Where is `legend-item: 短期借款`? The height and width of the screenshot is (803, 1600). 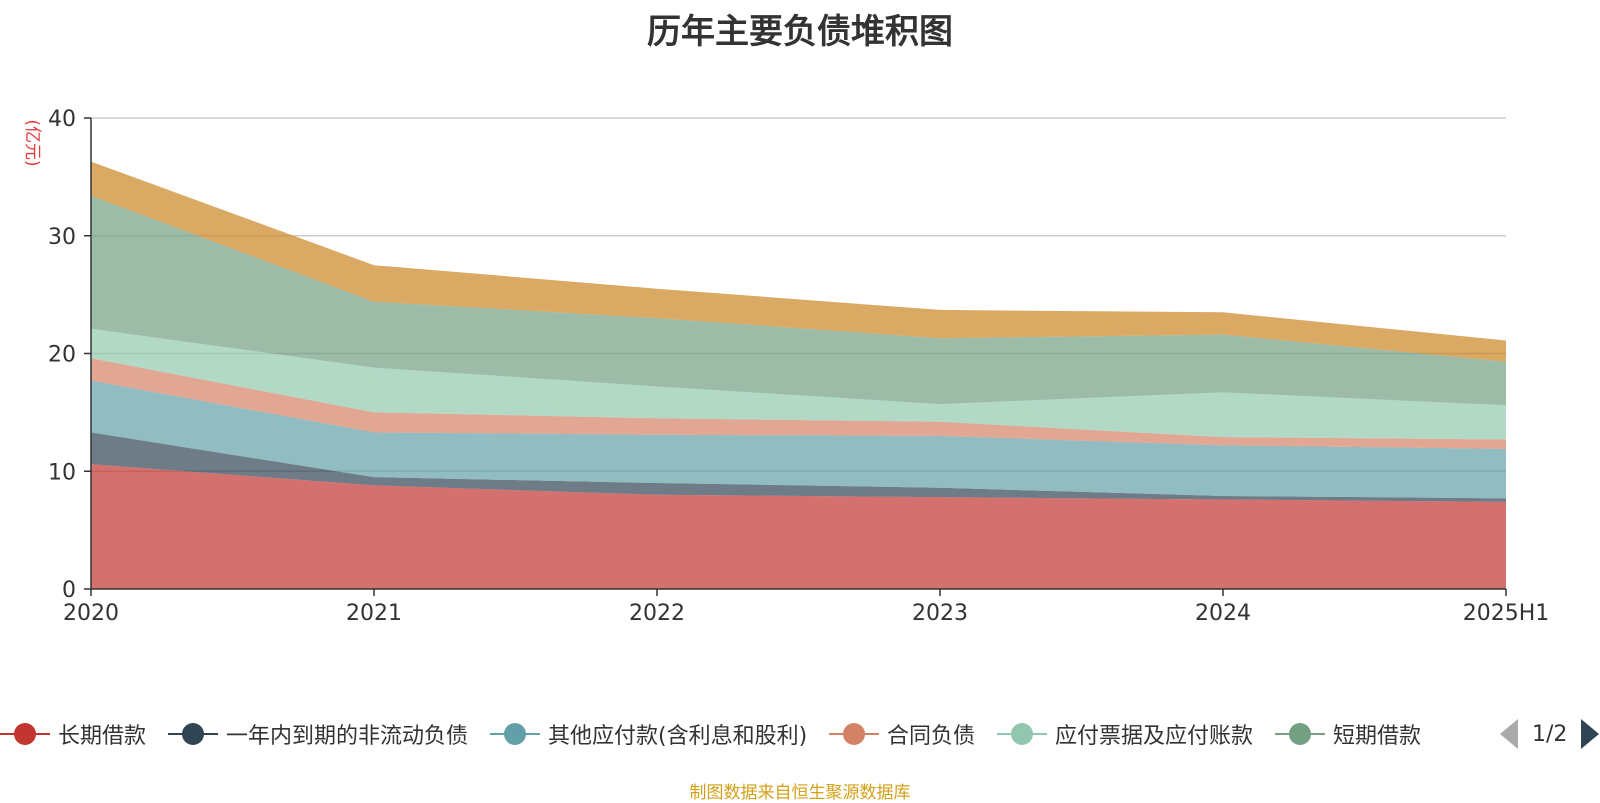
legend-item: 短期借款 is located at coordinates (1348, 734).